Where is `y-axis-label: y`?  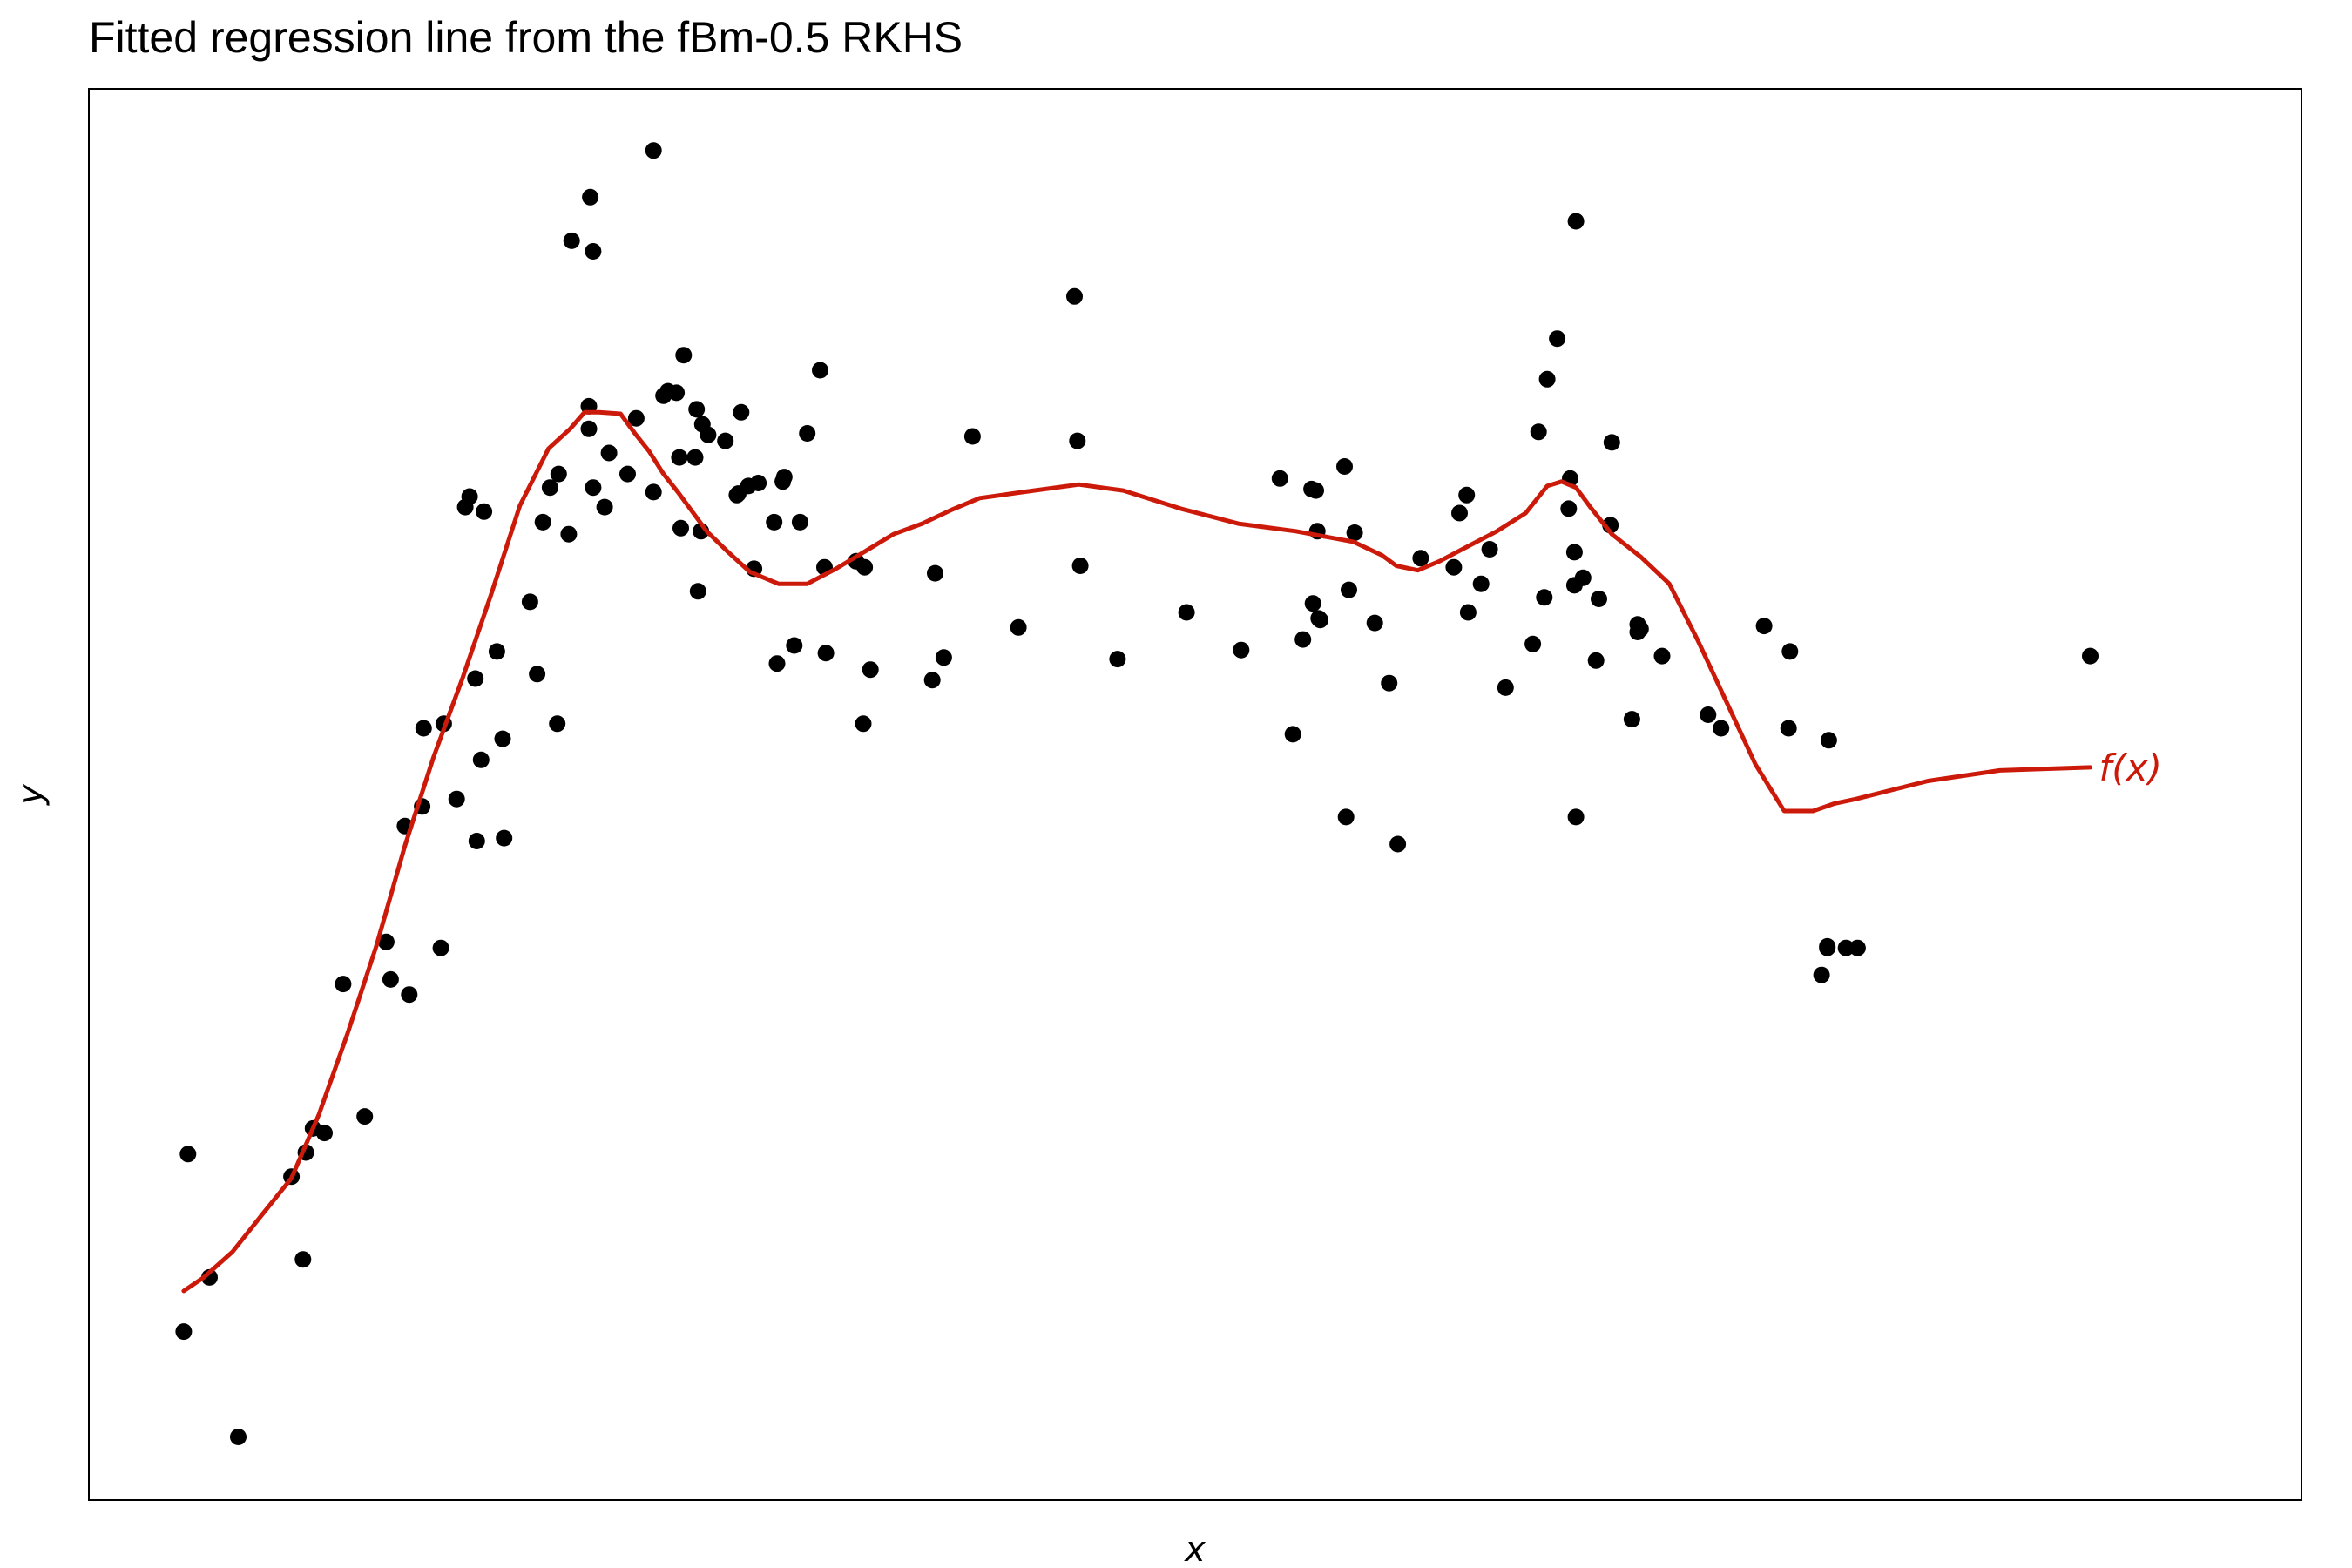 y-axis-label: y is located at coordinates (31, 795).